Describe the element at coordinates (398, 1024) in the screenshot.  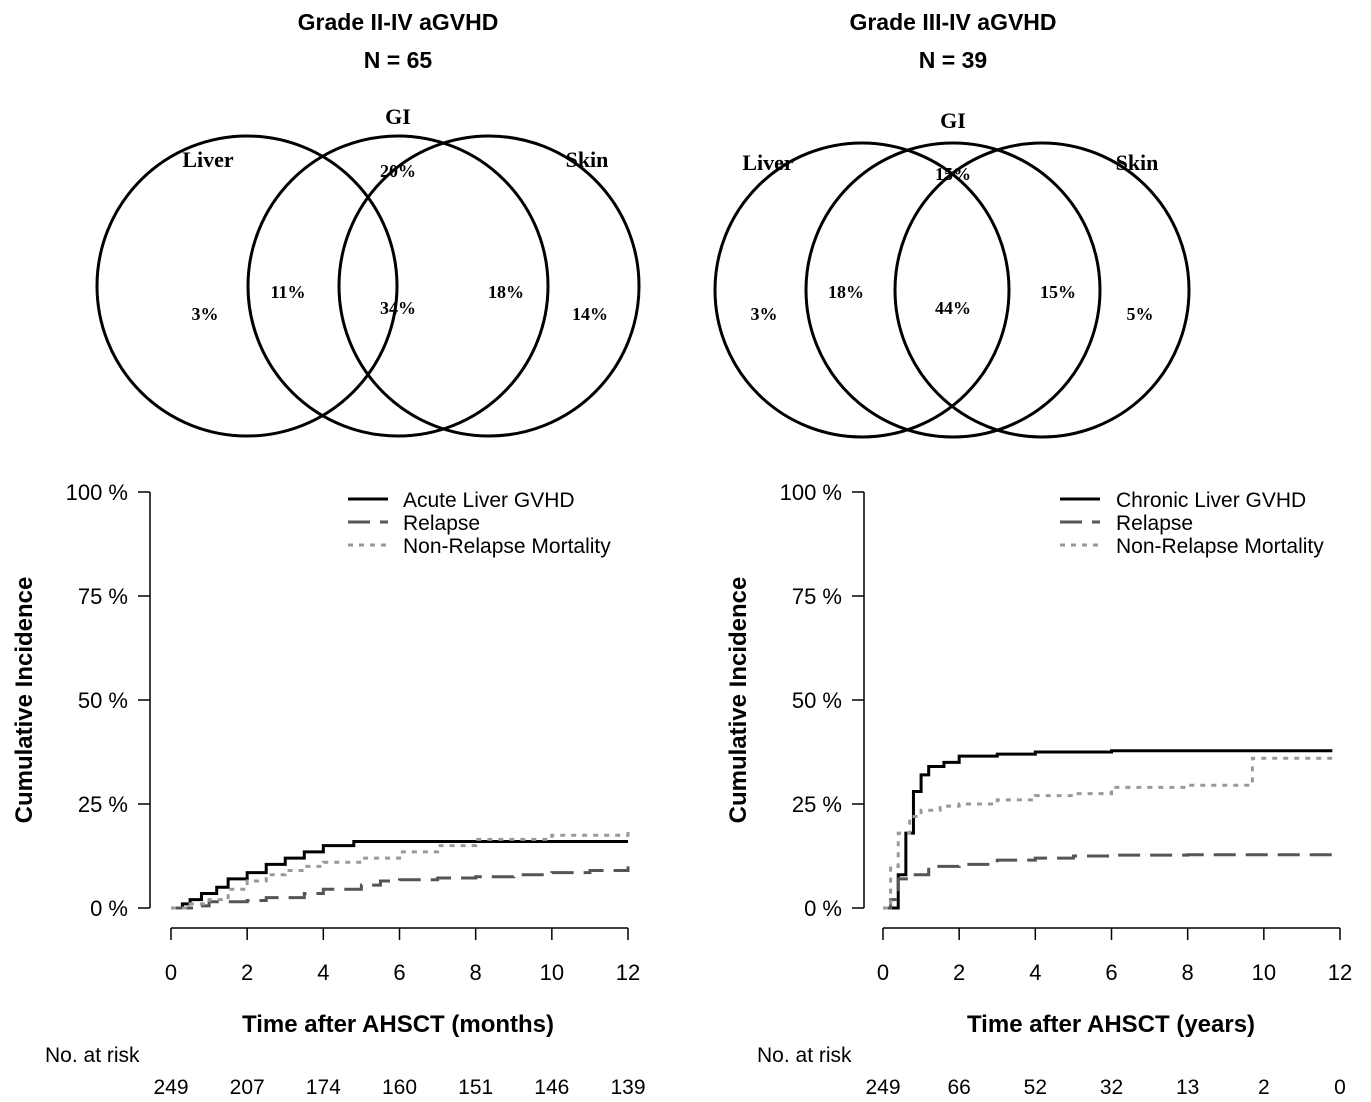
I see `x-axis-title: Time after AHSCT (months)` at that location.